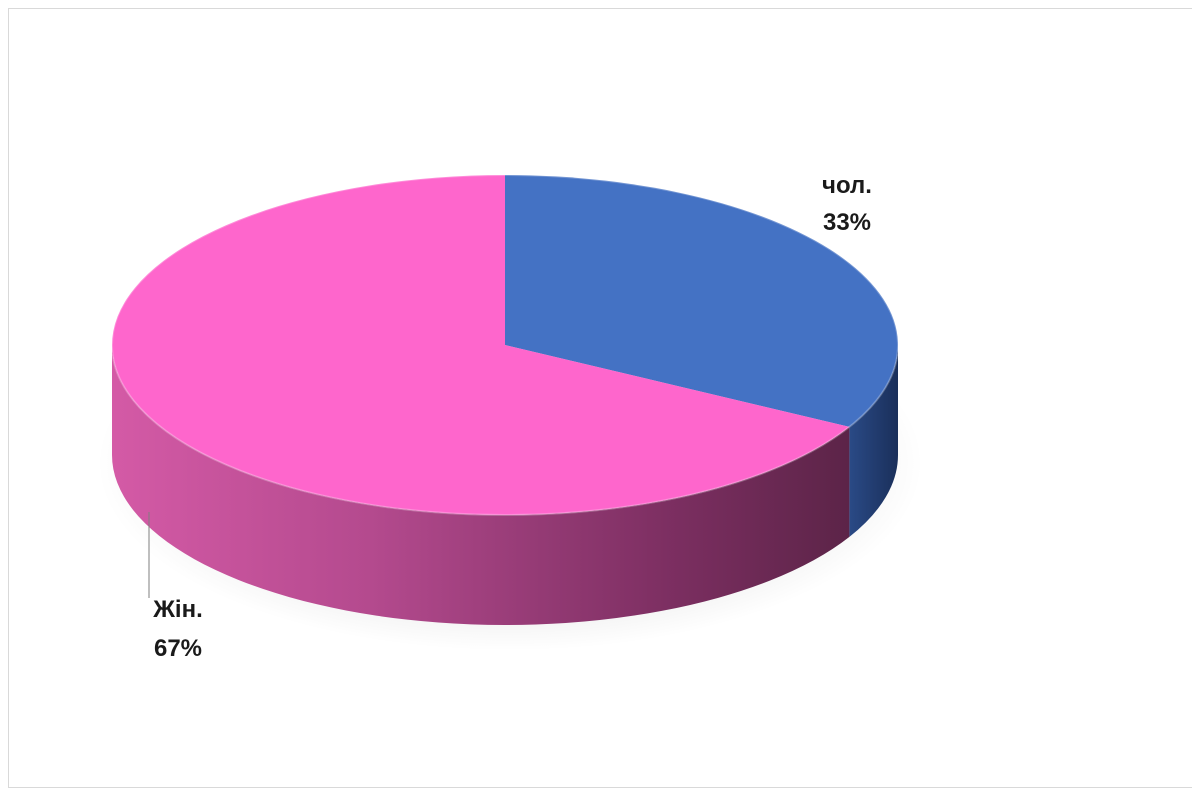 Image resolution: width=1192 pixels, height=788 pixels. What do you see at coordinates (847, 222) in the screenshot?
I see `data-label-value-0: 33%` at bounding box center [847, 222].